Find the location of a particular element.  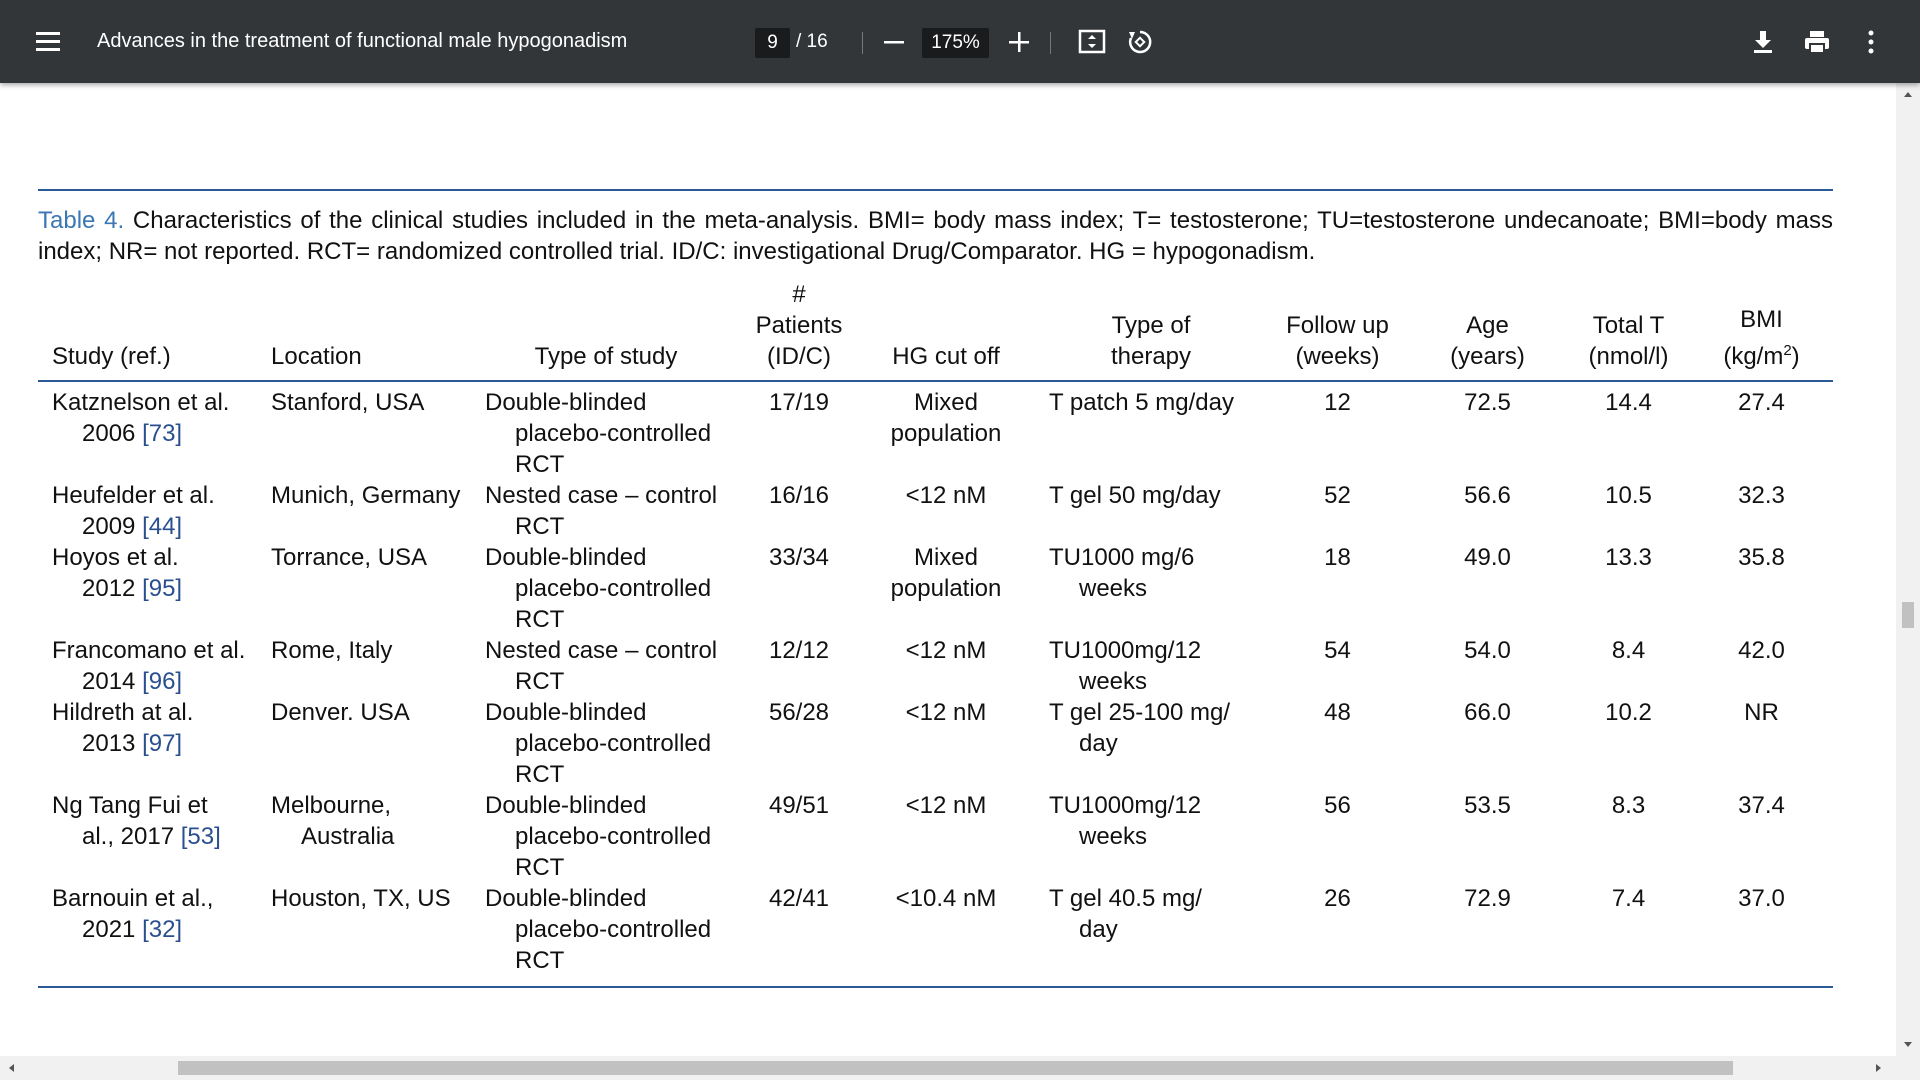

column-header: Total T (nmol/l) is located at coordinates (1628, 329).